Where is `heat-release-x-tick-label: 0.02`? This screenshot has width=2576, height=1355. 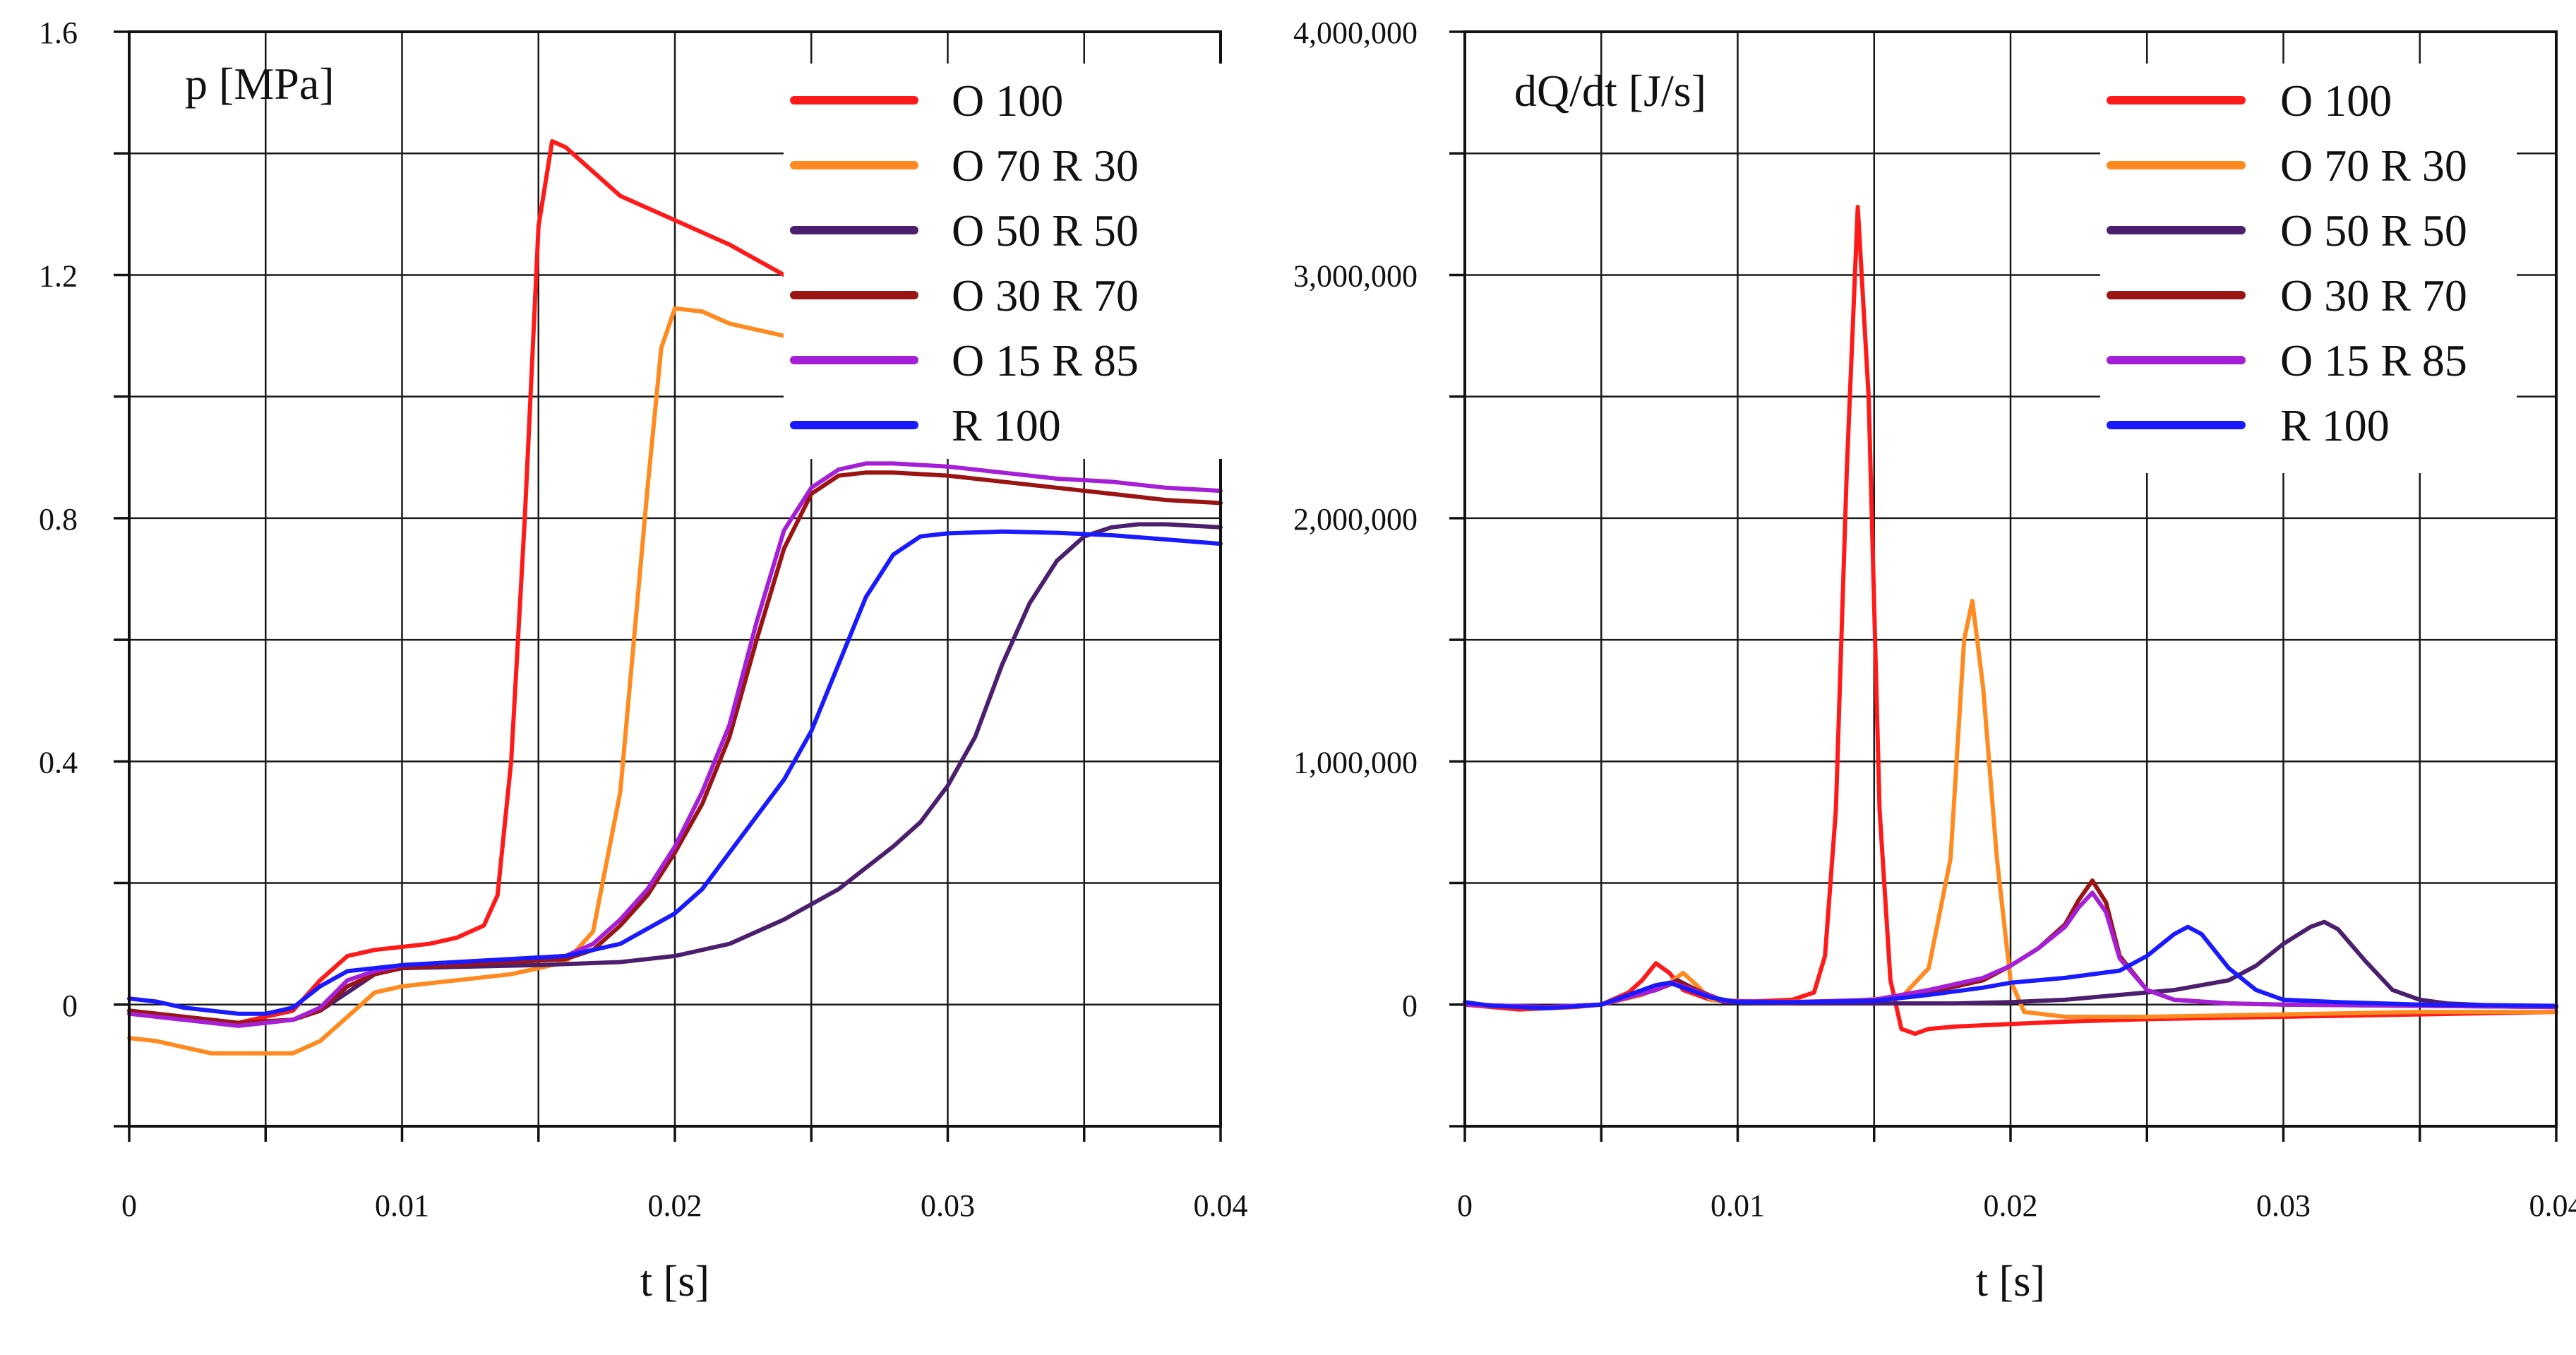 heat-release-x-tick-label: 0.02 is located at coordinates (2011, 1205).